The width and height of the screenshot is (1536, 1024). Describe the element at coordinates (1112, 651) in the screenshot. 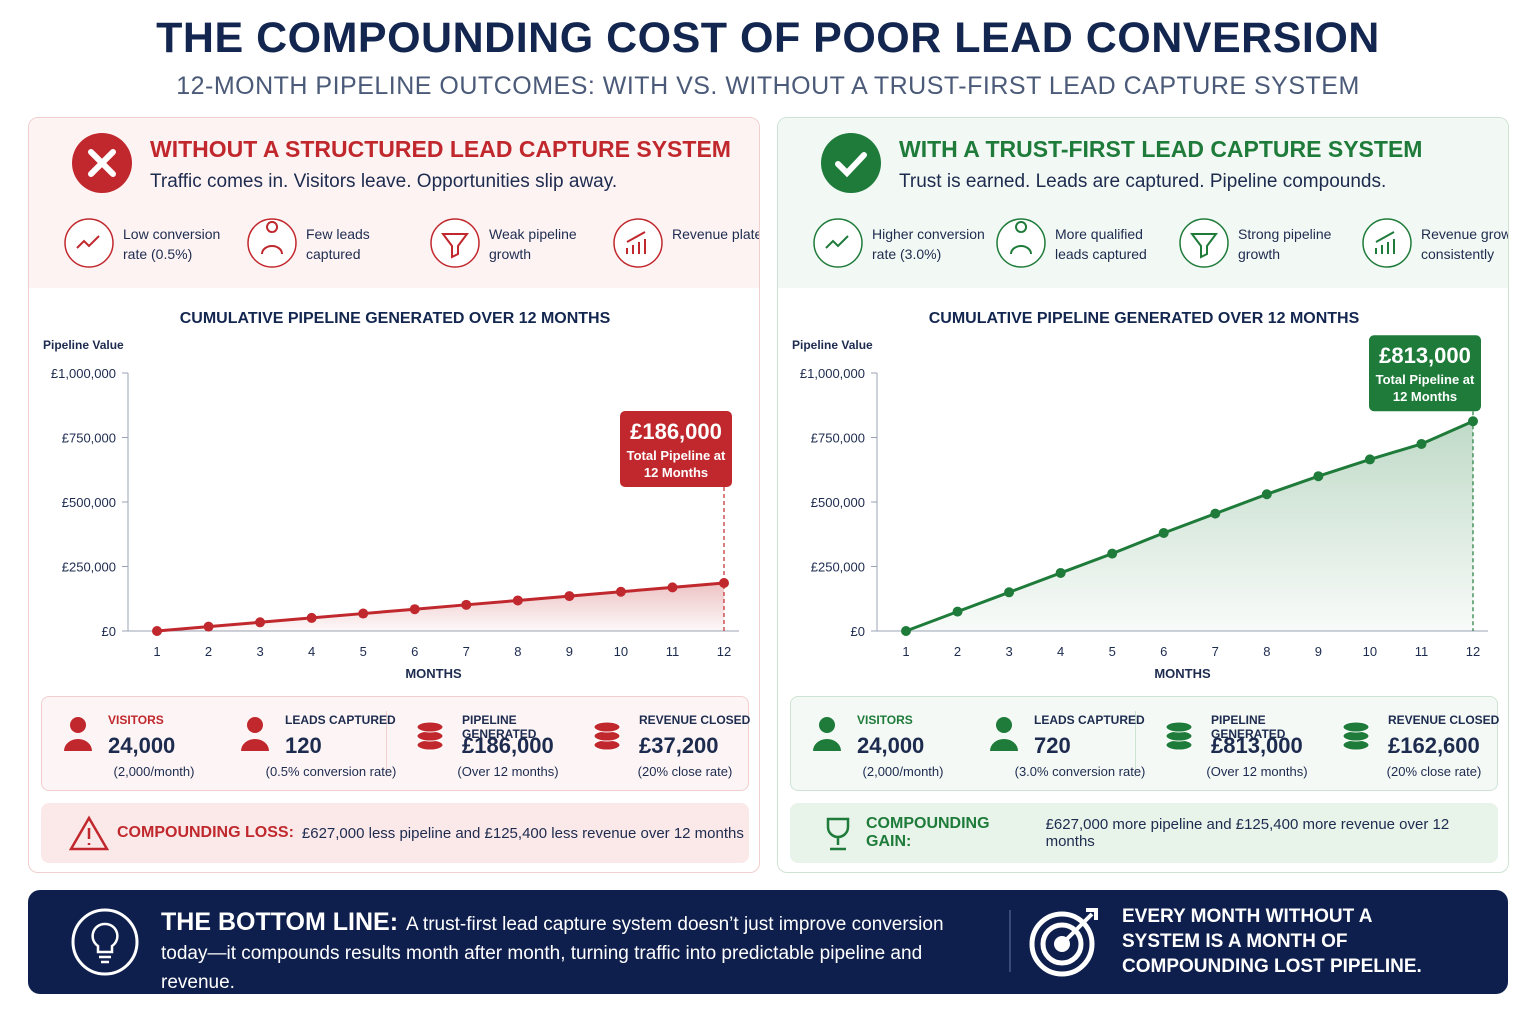

I see `x-tick-label: 5` at that location.